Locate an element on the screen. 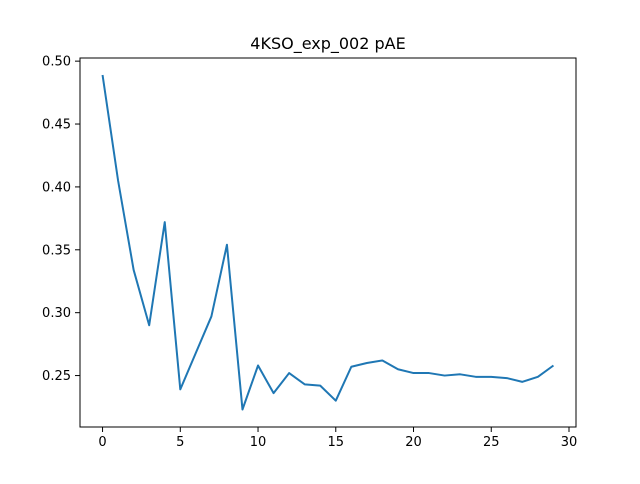  y-tick-label: 0.30 is located at coordinates (56, 313).